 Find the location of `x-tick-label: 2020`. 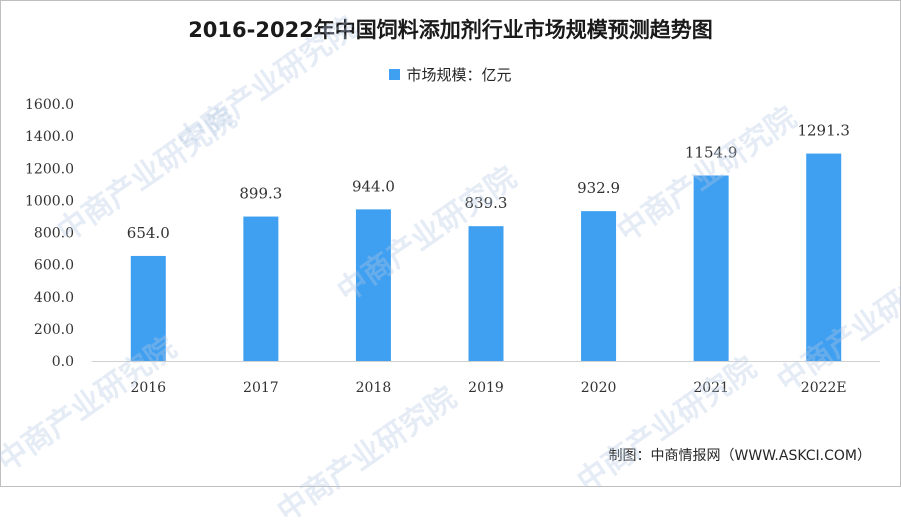

x-tick-label: 2020 is located at coordinates (599, 388).